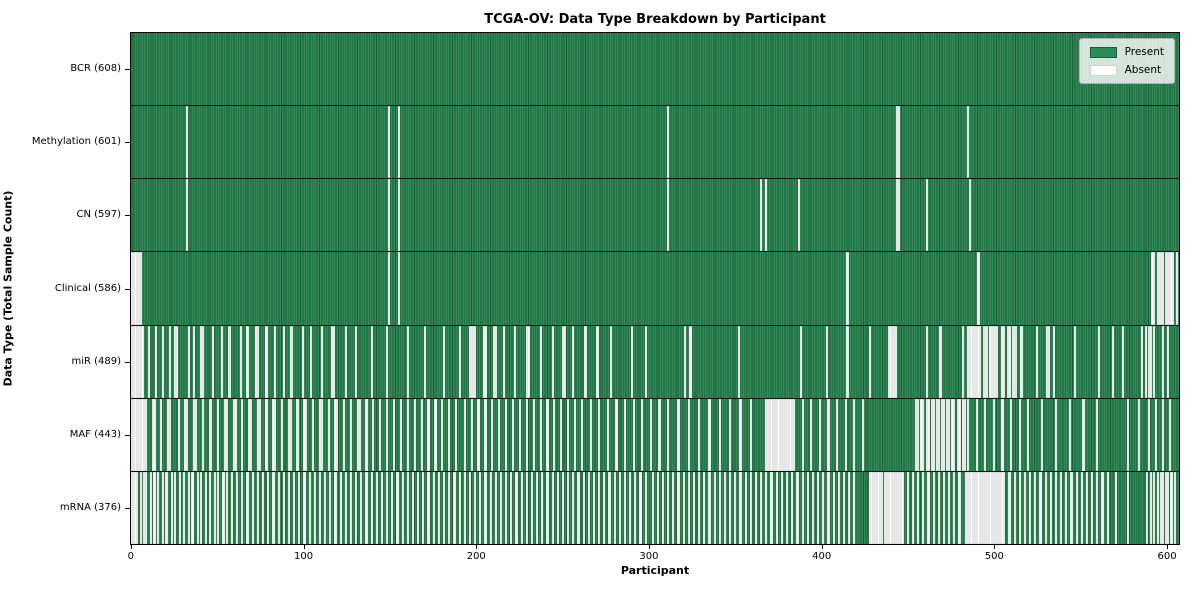 The width and height of the screenshot is (1200, 600). Describe the element at coordinates (87, 288) in the screenshot. I see `y-tick-label: Clinical (586)` at that location.